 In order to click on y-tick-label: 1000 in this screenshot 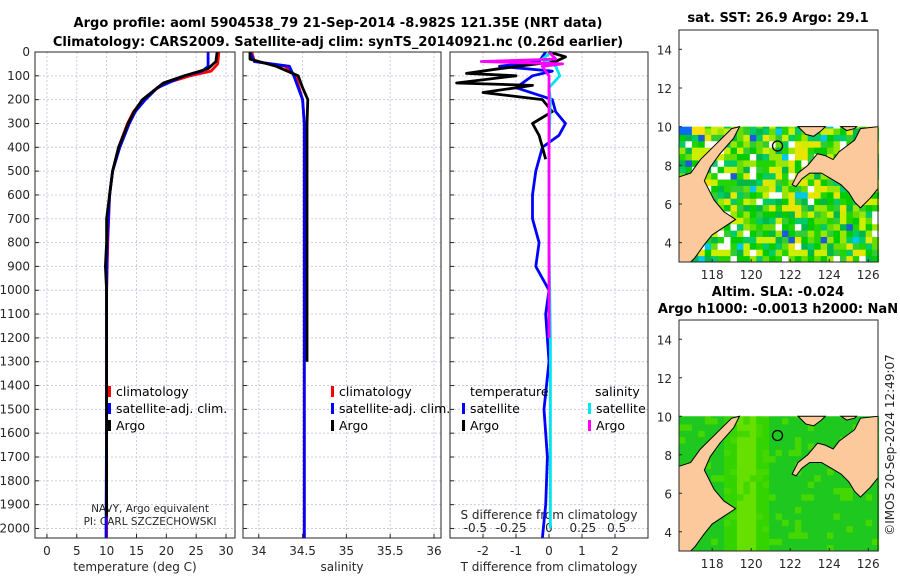, I will do `click(15, 290)`.